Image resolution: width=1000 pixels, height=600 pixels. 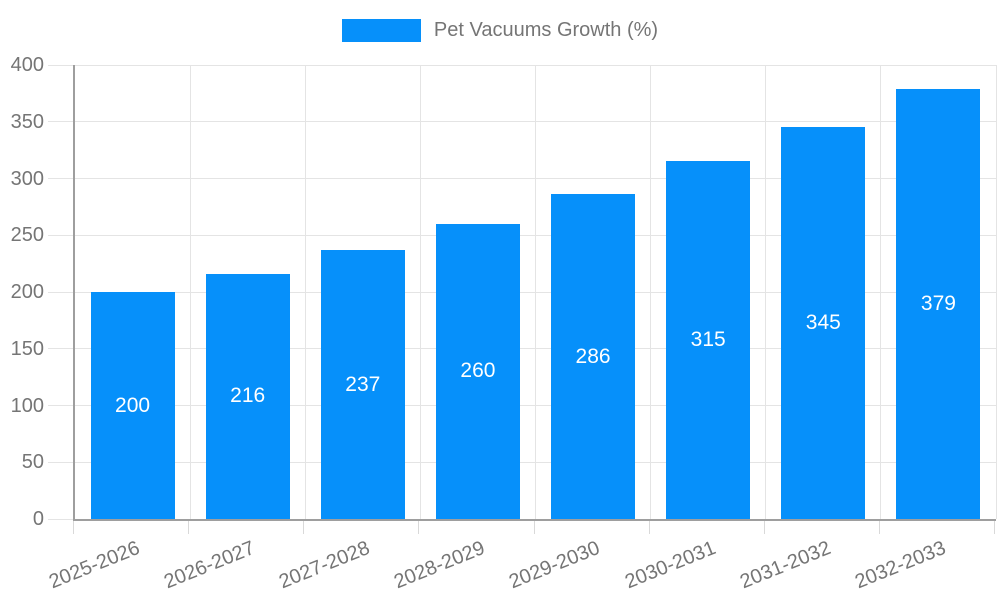 I want to click on y-tick-label: 250, so click(x=27, y=235).